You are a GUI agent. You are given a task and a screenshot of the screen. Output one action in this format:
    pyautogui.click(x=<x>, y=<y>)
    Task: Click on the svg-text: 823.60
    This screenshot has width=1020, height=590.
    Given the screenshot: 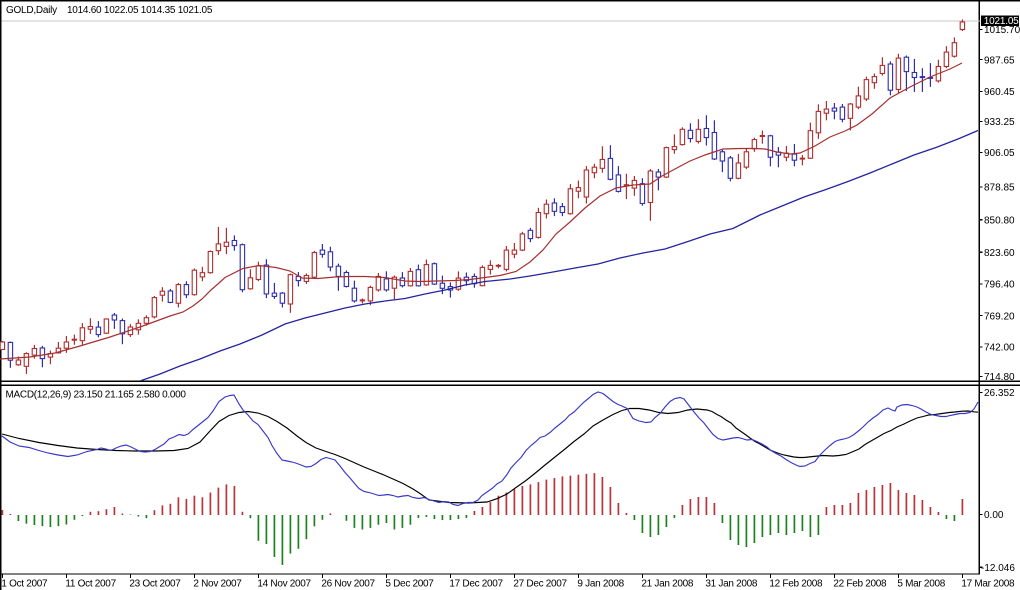 What is the action you would take?
    pyautogui.click(x=999, y=253)
    